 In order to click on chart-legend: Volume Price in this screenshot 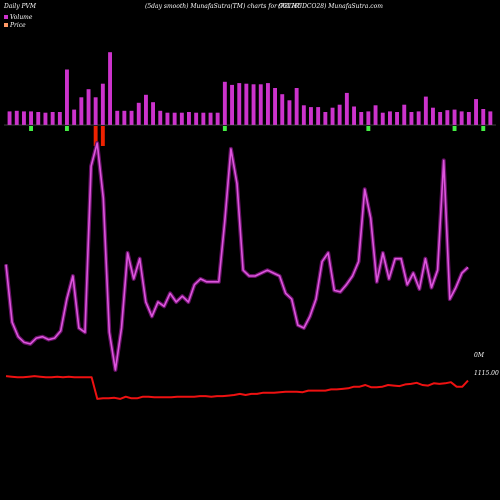, I will do `click(18, 21)`.